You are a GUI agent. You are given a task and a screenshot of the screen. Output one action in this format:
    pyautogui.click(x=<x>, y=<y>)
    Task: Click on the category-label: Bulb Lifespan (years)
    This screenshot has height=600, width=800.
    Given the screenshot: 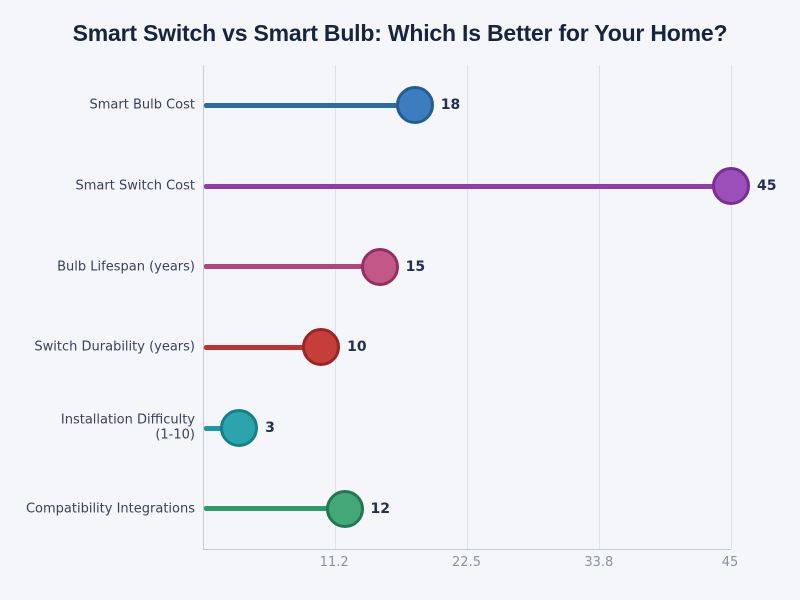 What is the action you would take?
    pyautogui.click(x=126, y=266)
    